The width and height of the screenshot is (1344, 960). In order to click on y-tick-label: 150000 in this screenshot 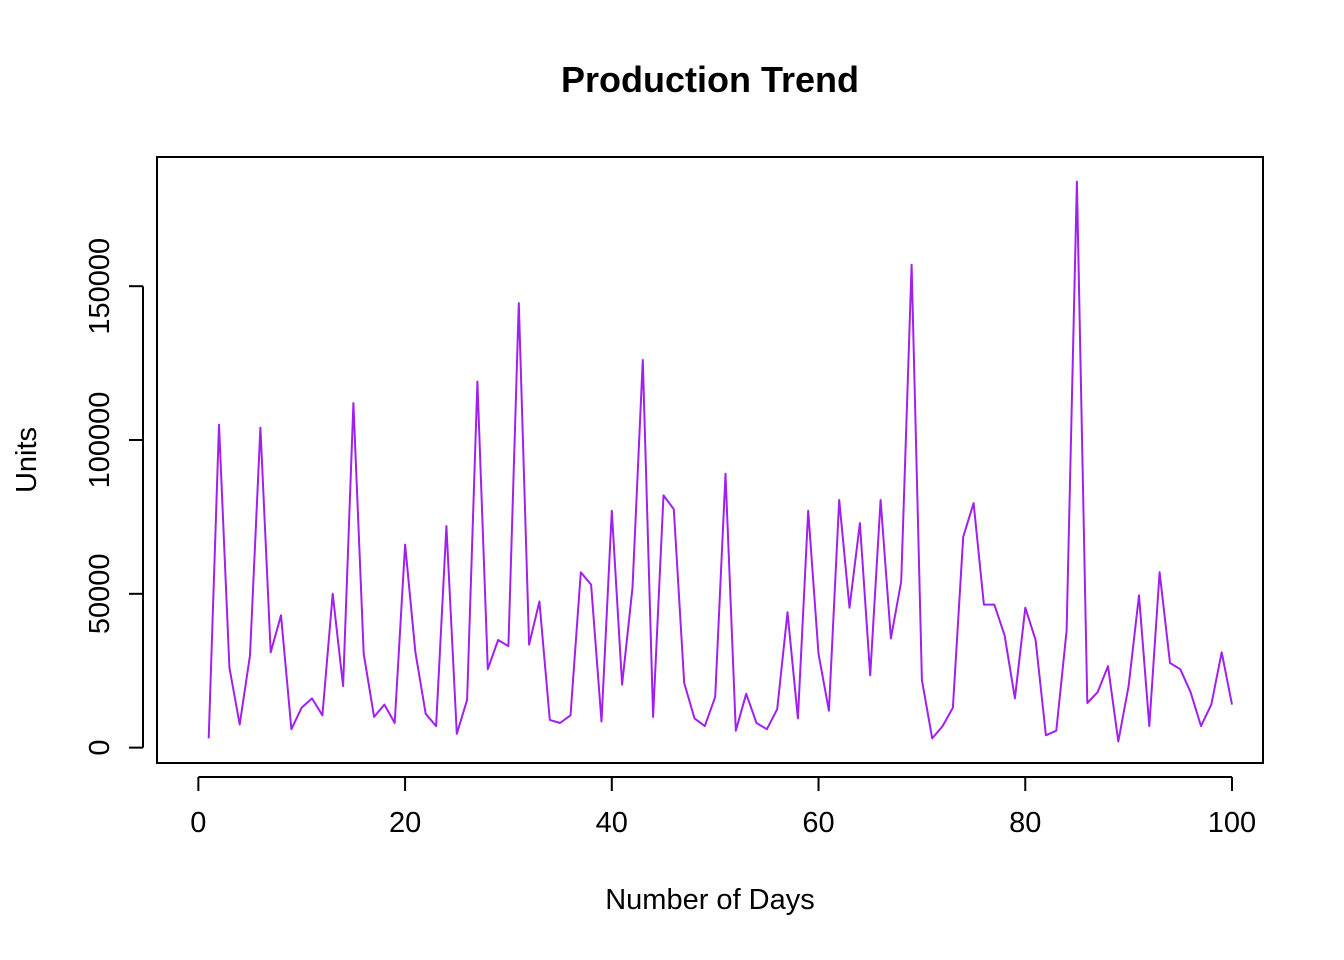, I will do `click(100, 286)`.